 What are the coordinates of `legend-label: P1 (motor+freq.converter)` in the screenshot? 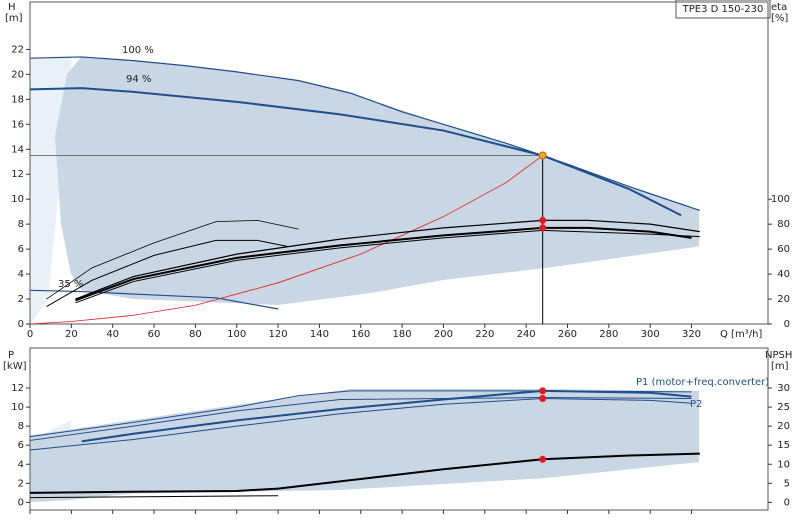 It's located at (702, 382).